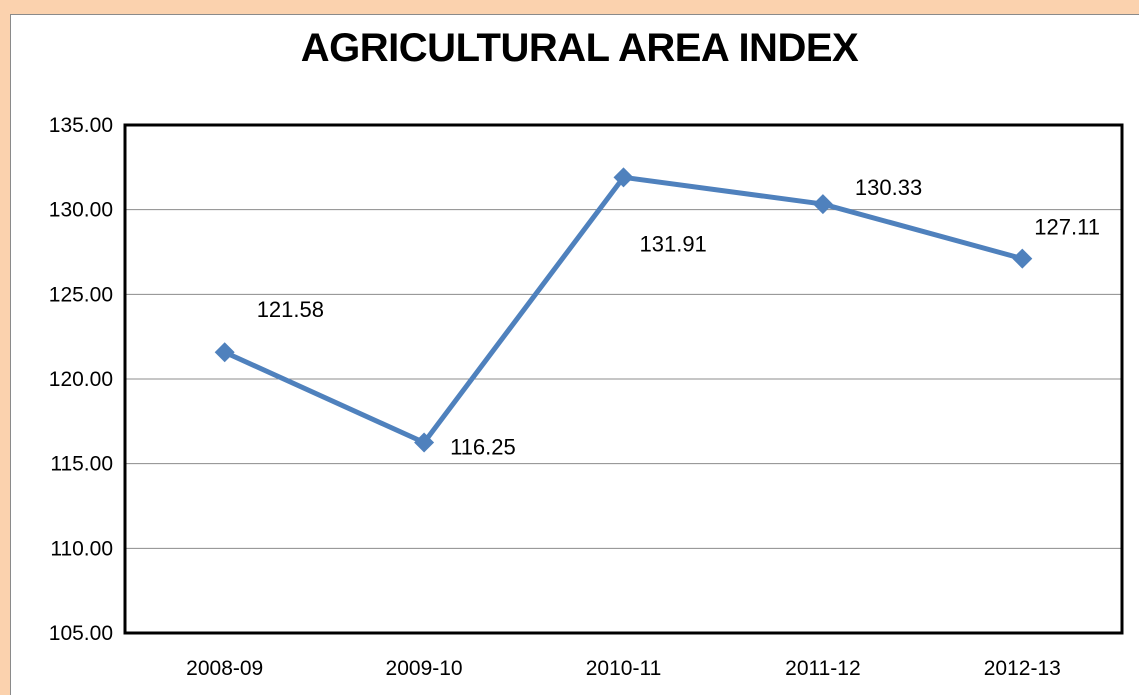 This screenshot has width=1139, height=695. I want to click on x-tick-label: 2009-10, so click(424, 668).